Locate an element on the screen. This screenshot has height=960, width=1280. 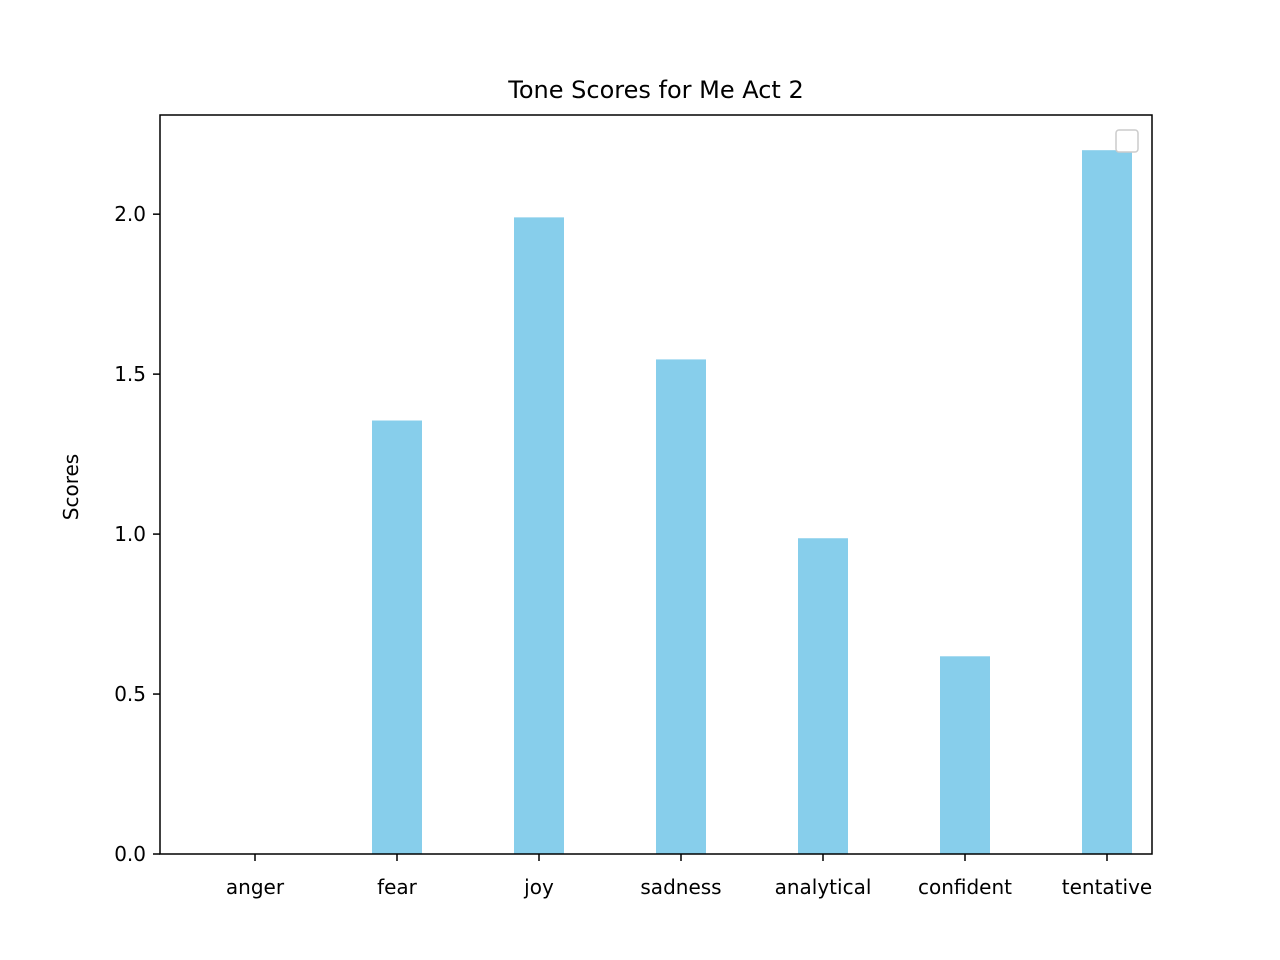
x-tick-label: tentative is located at coordinates (1107, 887).